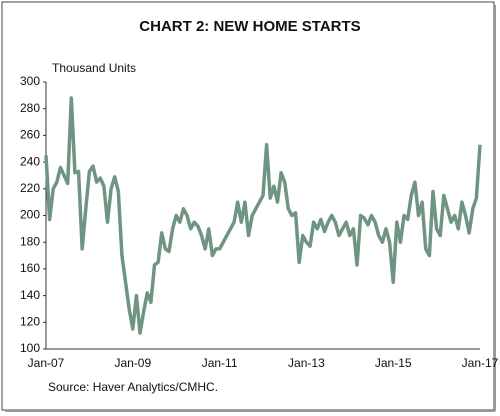 The image size is (500, 416). Describe the element at coordinates (30, 321) in the screenshot. I see `y-tick-label: 120` at that location.